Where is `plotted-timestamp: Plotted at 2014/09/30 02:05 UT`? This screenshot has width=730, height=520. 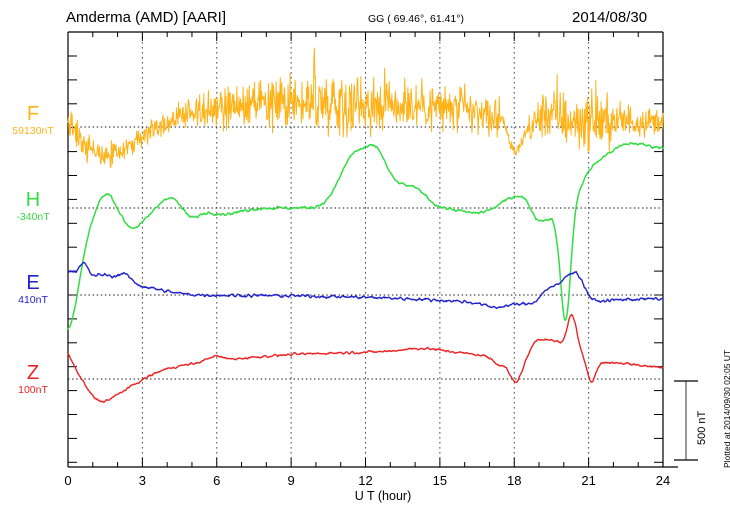 plotted-timestamp: Plotted at 2014/09/30 02:05 UT is located at coordinates (726, 408).